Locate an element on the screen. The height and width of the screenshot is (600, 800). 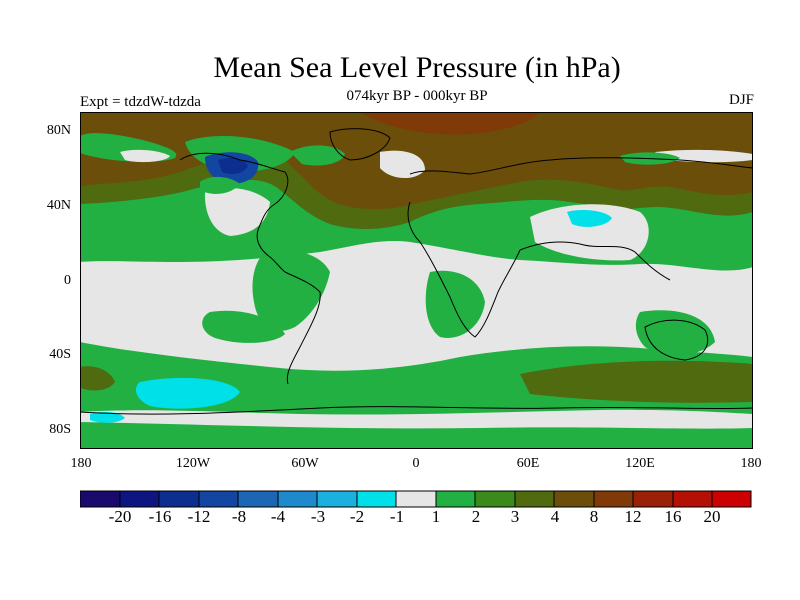
field-green-pacific-s is located at coordinates (243, 326).